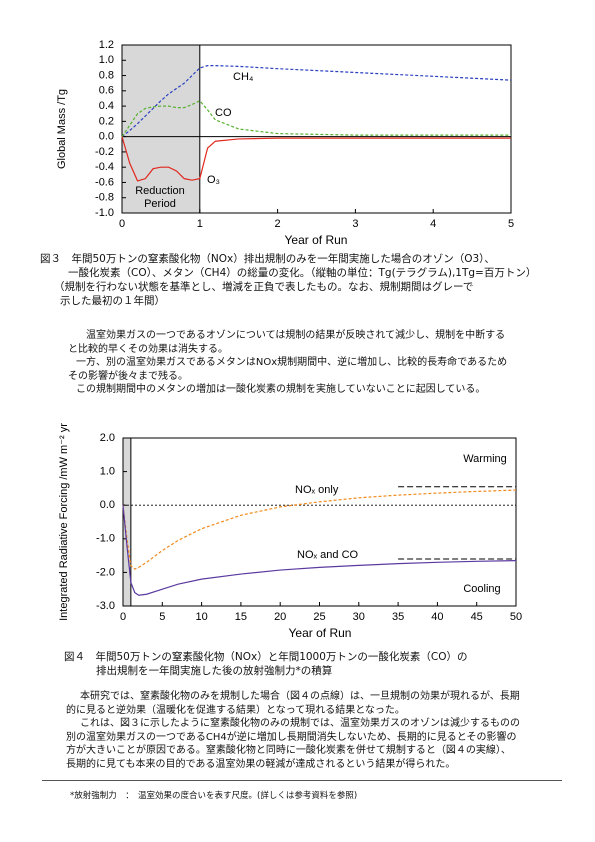 The width and height of the screenshot is (595, 842). Describe the element at coordinates (213, 180) in the screenshot. I see `series-label: O₃` at that location.